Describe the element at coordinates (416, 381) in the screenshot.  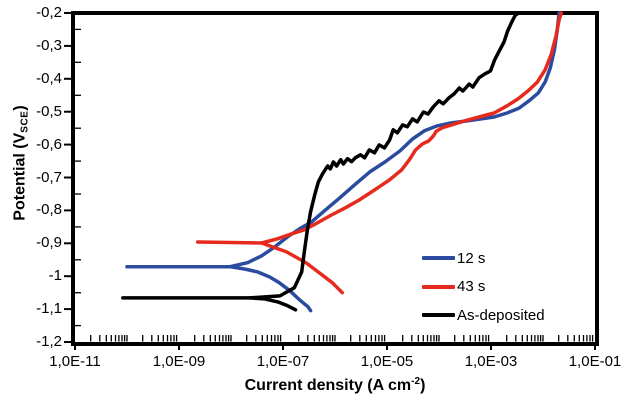
I see `x-axis-superscript: -2` at that location.